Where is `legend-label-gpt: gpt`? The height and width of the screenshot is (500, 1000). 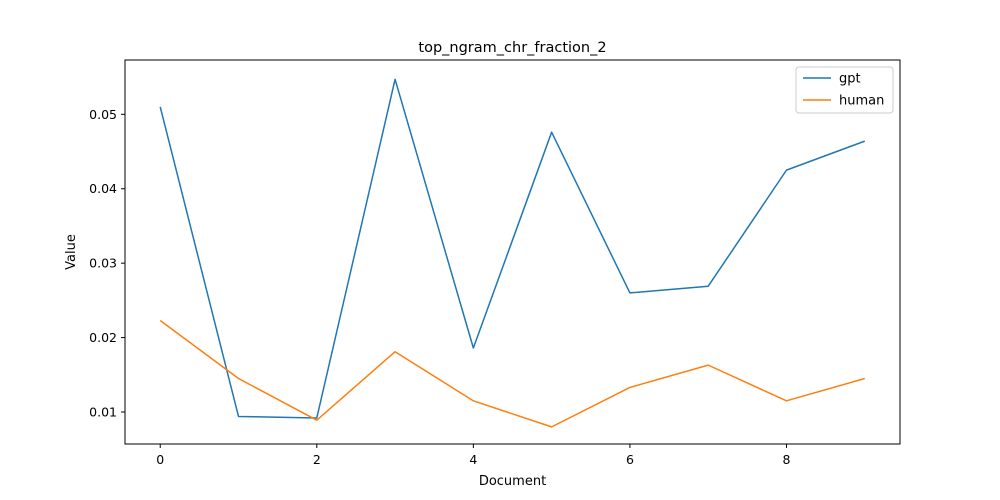
legend-label-gpt: gpt is located at coordinates (850, 79).